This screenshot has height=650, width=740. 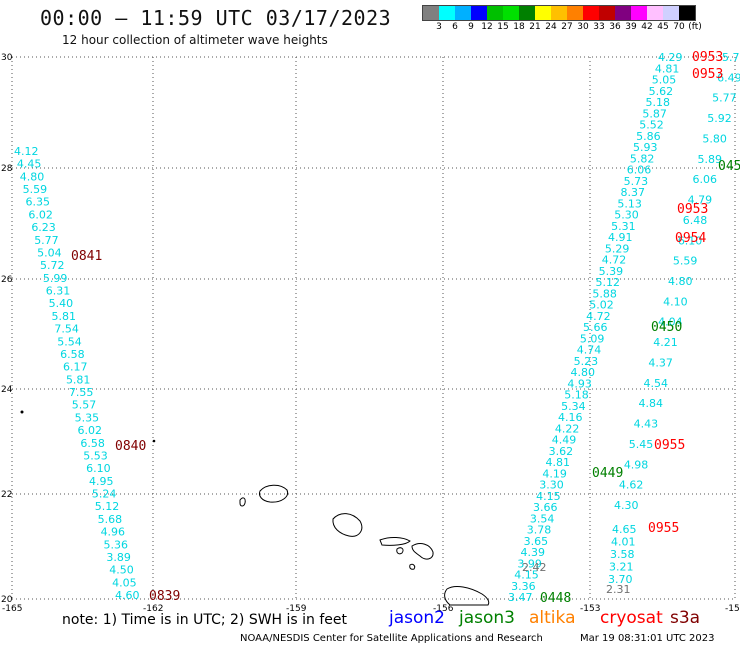 What do you see at coordinates (552, 618) in the screenshot?
I see `satellite-legend-item: altika` at bounding box center [552, 618].